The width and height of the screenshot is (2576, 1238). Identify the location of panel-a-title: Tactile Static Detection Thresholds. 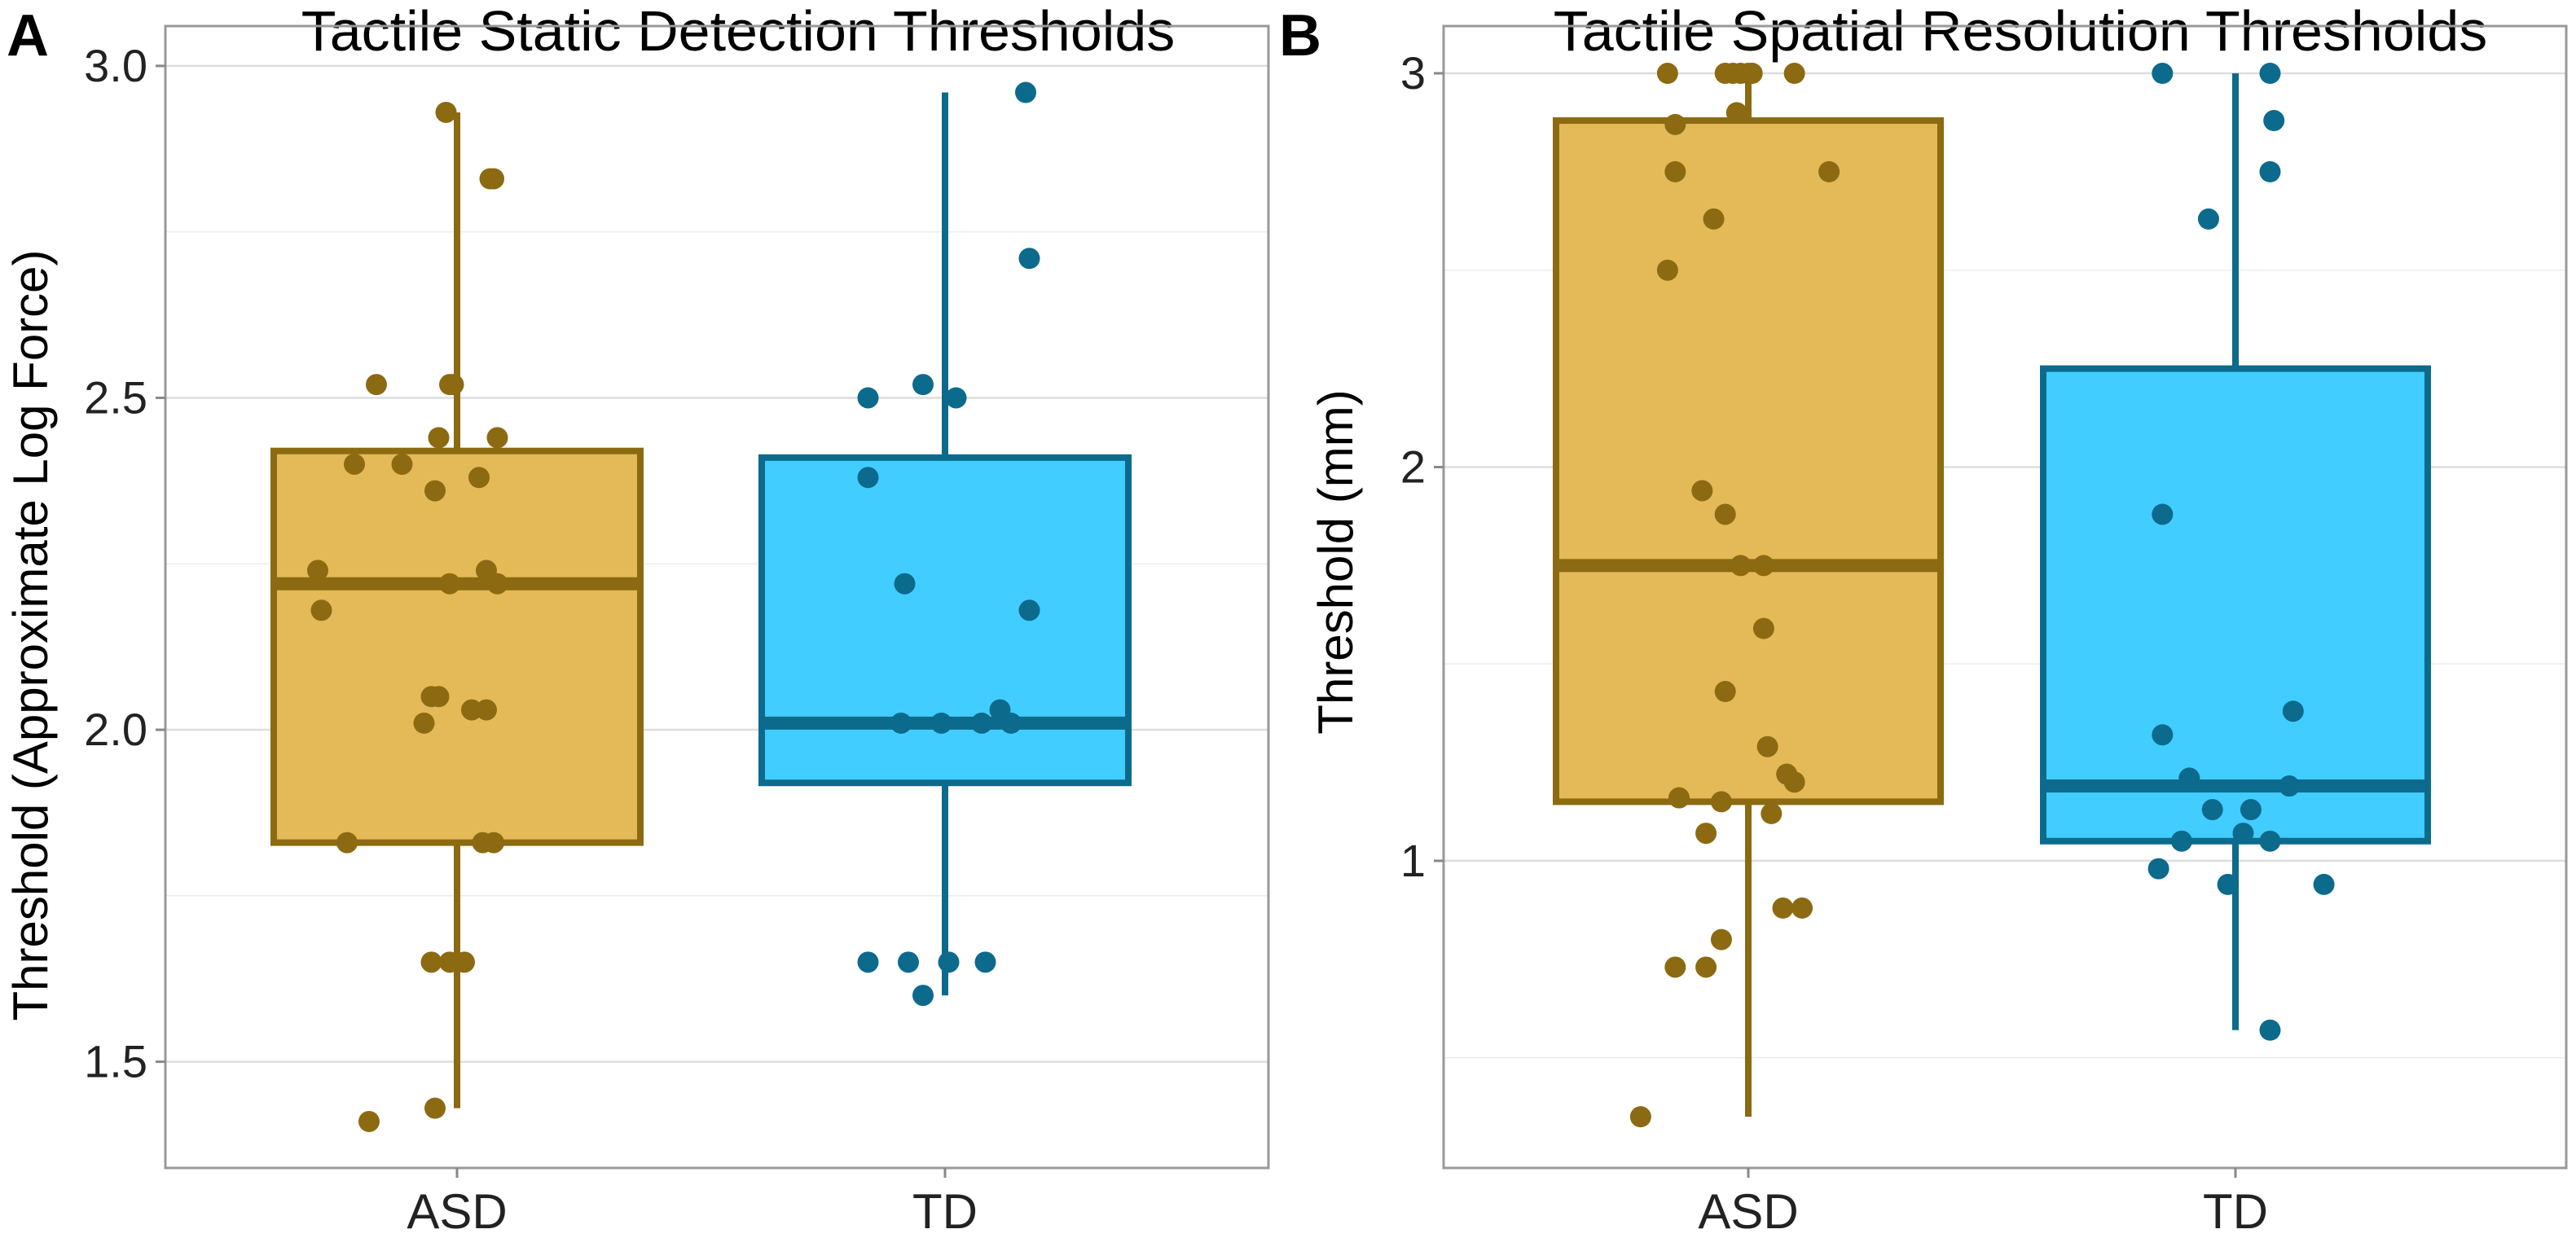
(738, 31).